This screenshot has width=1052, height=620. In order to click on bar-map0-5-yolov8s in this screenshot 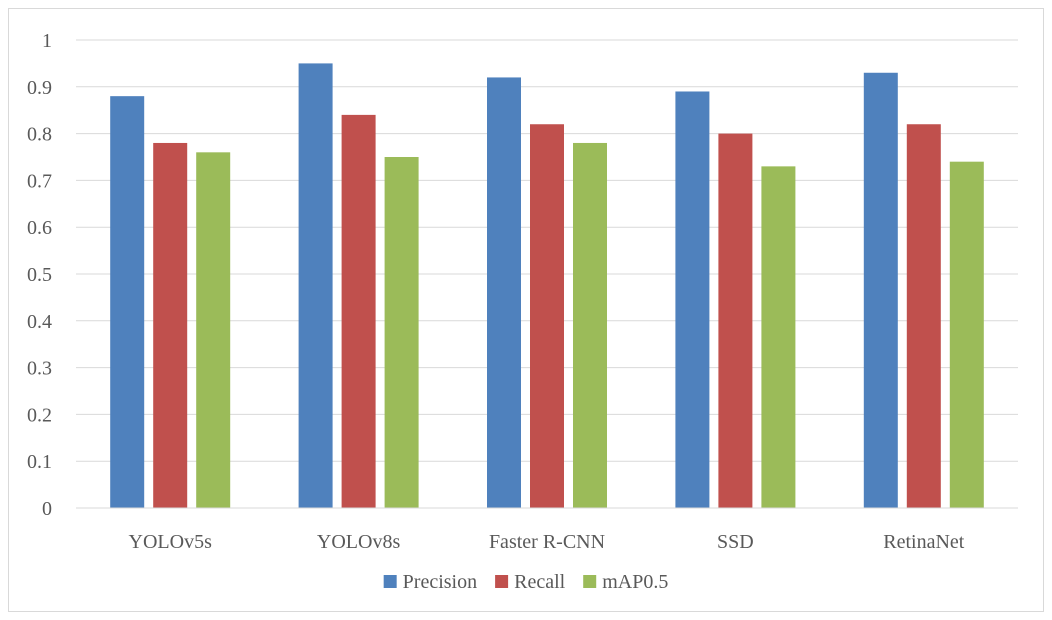, I will do `click(401, 332)`.